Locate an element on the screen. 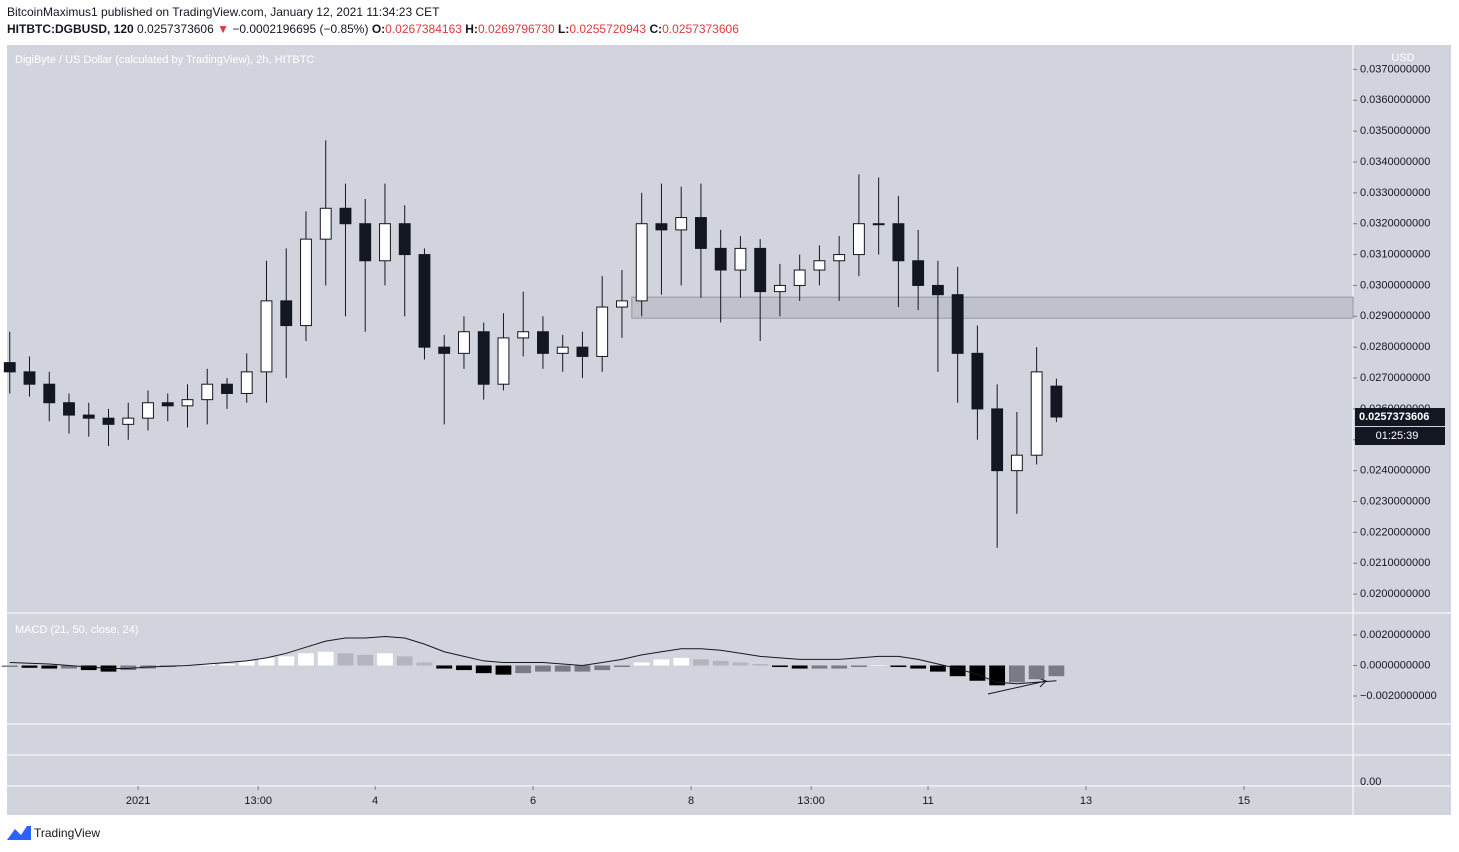 The height and width of the screenshot is (852, 1459). y-tick-label: 0.0360000000 is located at coordinates (1395, 100).